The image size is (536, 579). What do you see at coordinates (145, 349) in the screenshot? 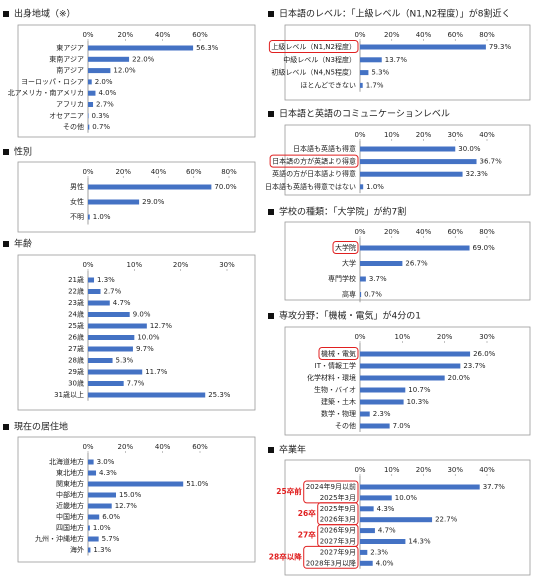
I see `value-label: 9.7%` at bounding box center [145, 349].